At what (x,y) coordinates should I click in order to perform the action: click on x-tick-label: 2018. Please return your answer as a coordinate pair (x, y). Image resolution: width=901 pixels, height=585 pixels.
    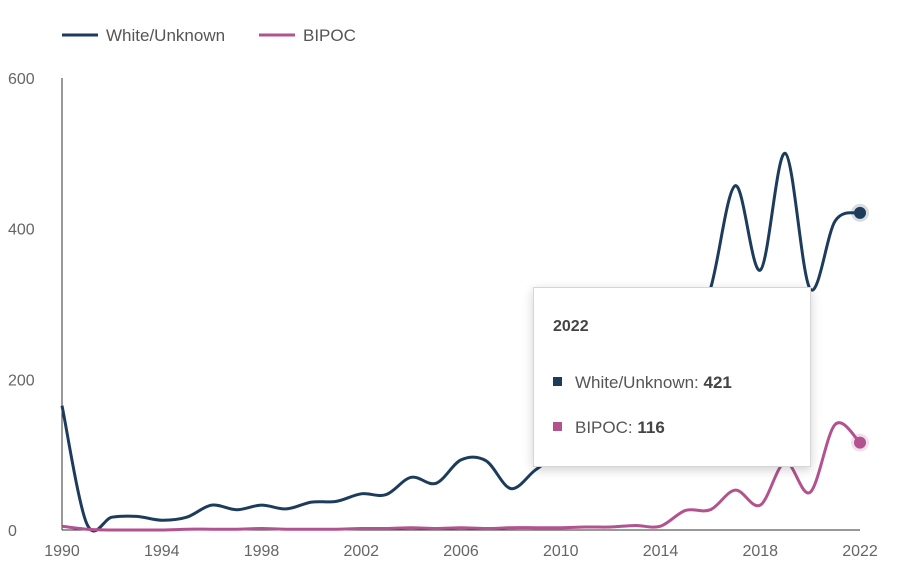
    Looking at the image, I should click on (760, 551).